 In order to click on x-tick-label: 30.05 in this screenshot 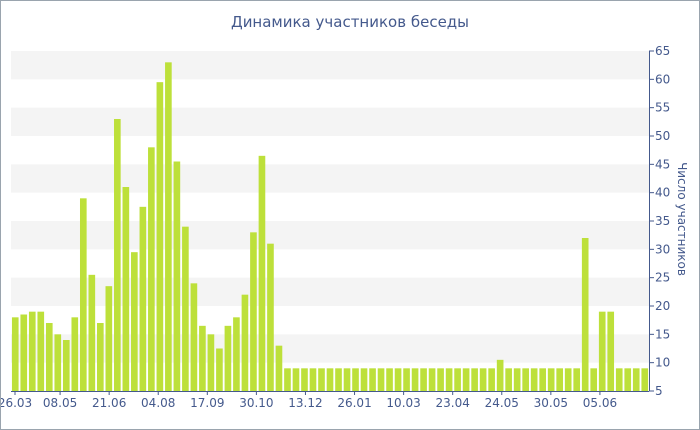, I will do `click(551, 403)`.